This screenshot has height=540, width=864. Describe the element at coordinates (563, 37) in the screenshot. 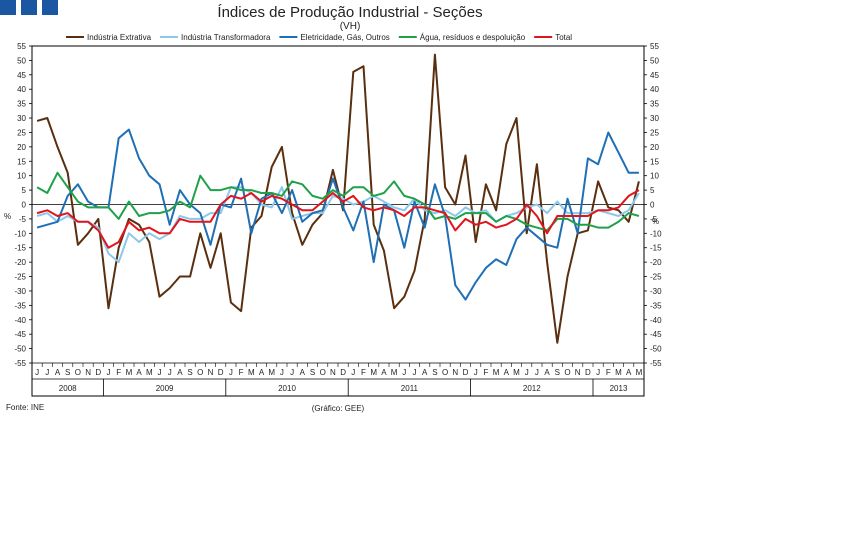

I see `legend-label: Total` at that location.